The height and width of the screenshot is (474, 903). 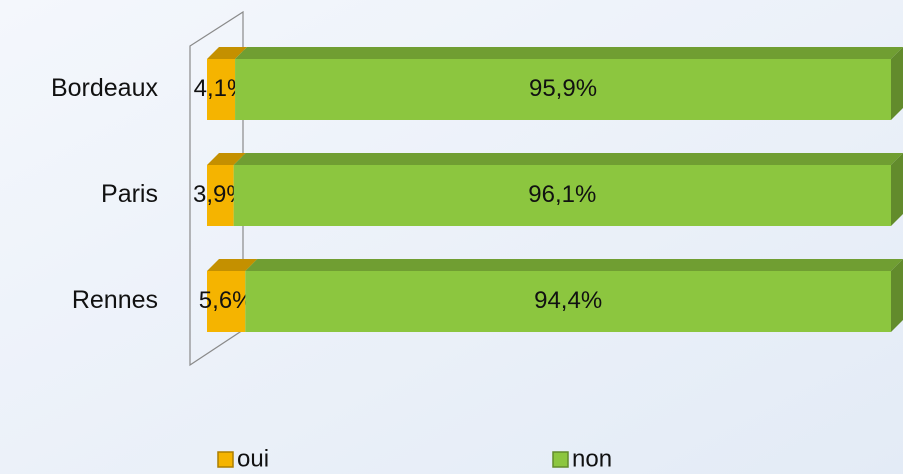 I want to click on category-label: Paris, so click(x=129, y=194).